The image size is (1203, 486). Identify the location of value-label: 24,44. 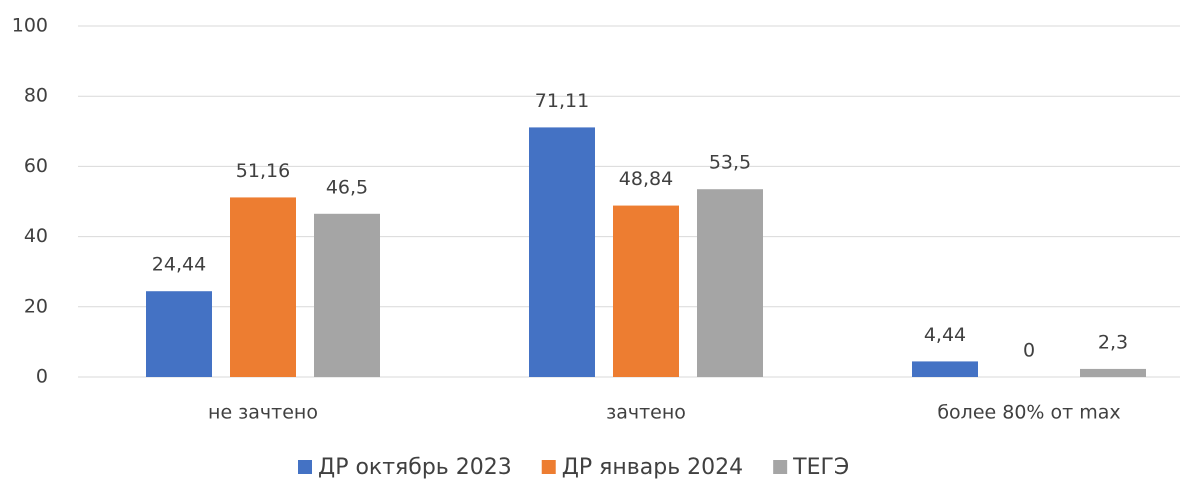
(179, 265).